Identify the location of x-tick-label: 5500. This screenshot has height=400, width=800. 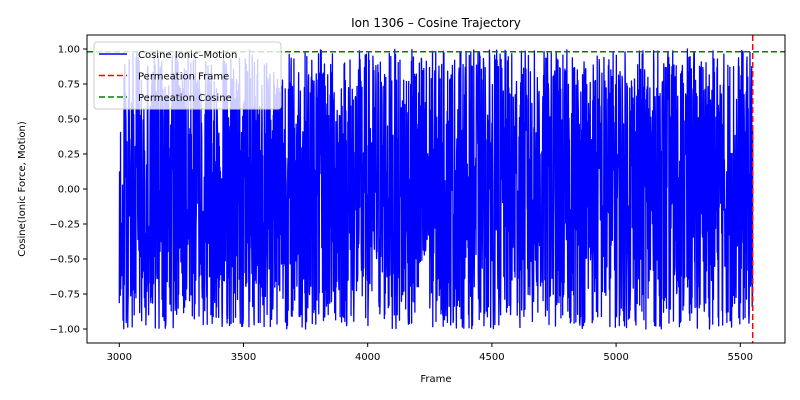
(740, 357).